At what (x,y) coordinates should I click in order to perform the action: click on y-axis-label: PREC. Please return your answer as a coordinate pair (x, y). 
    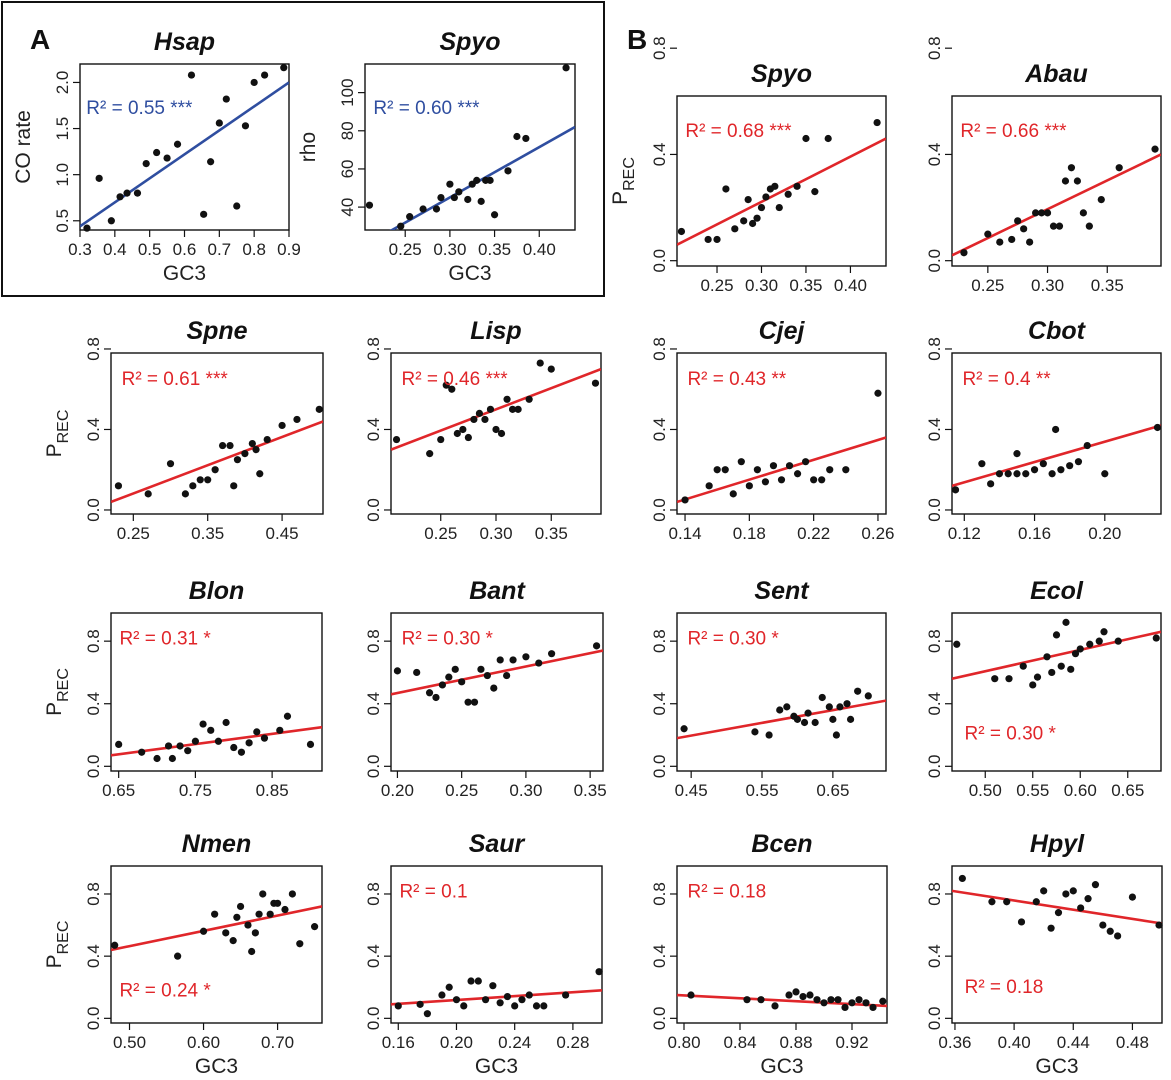
    Looking at the image, I should click on (57, 945).